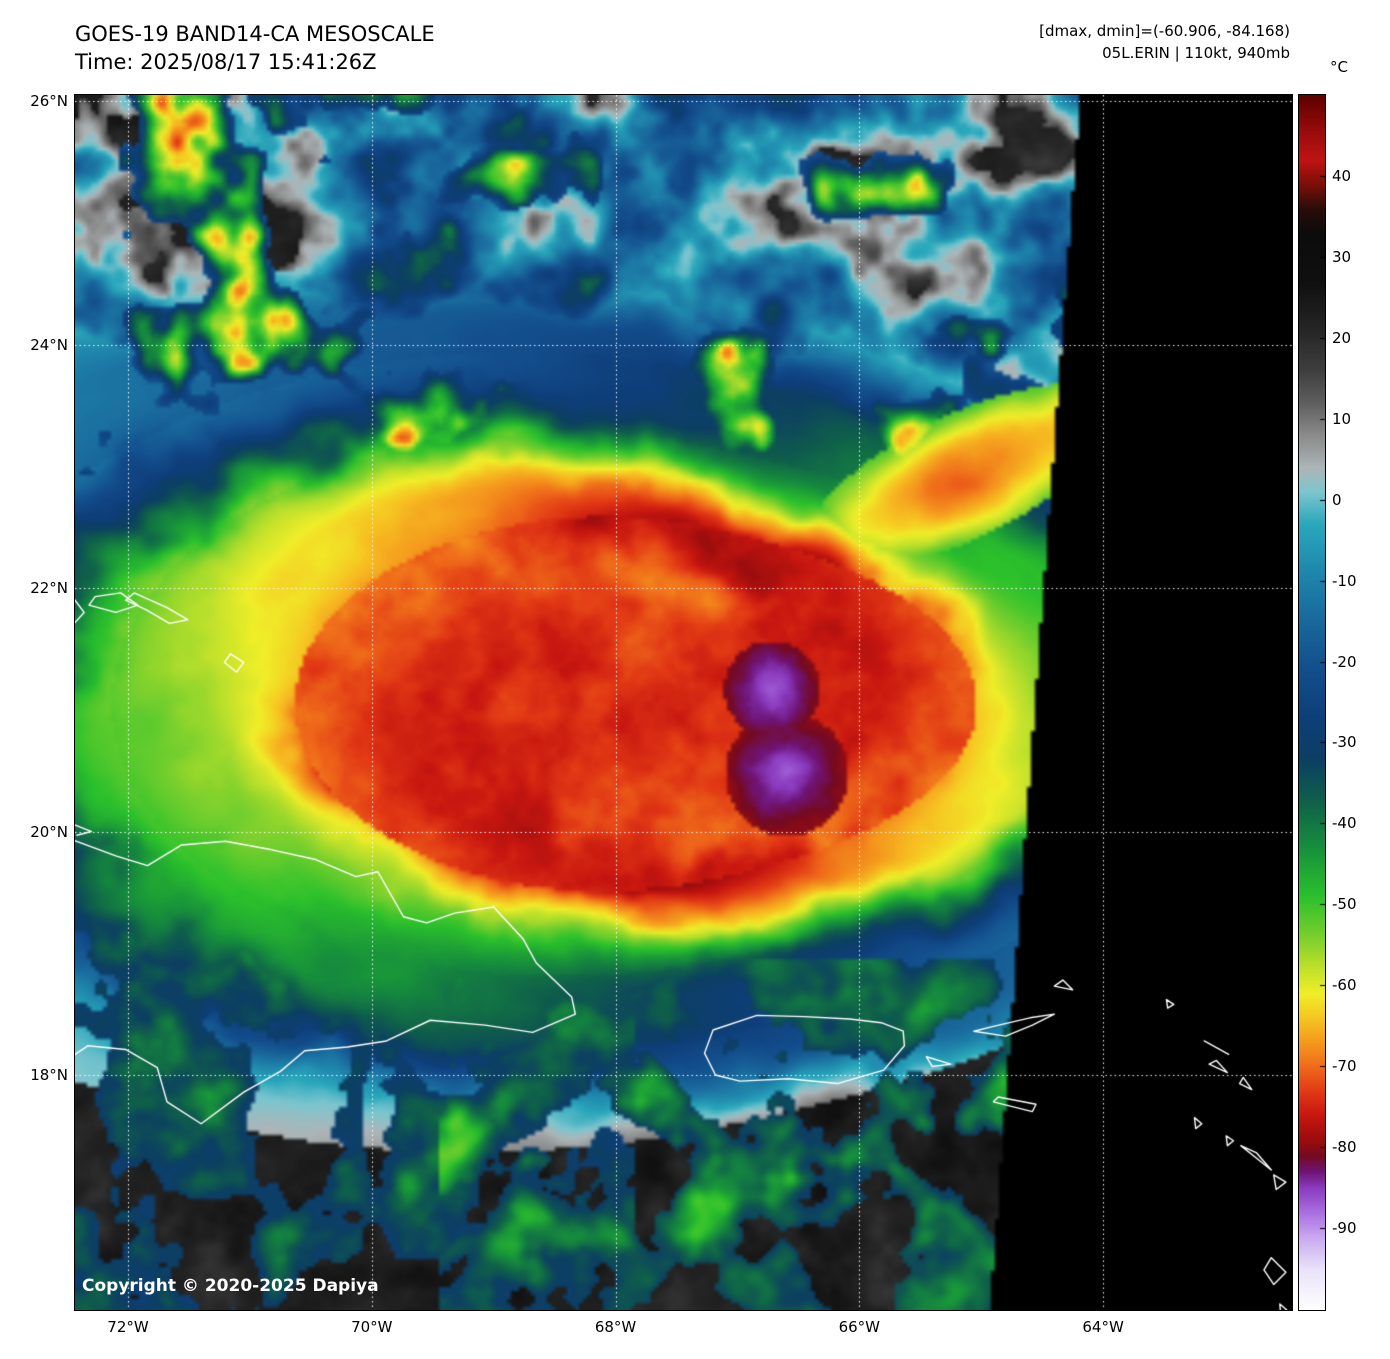  I want to click on lon-tick-label: 64°W, so click(1103, 1327).